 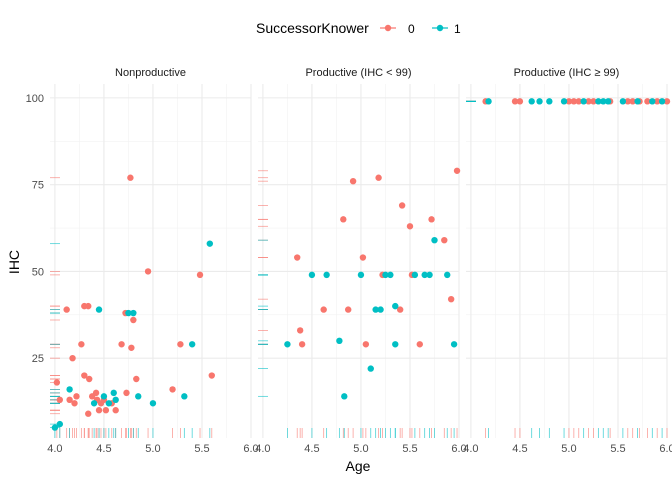 What do you see at coordinates (470, 449) in the screenshot?
I see `x-tick-label: 4.0` at bounding box center [470, 449].